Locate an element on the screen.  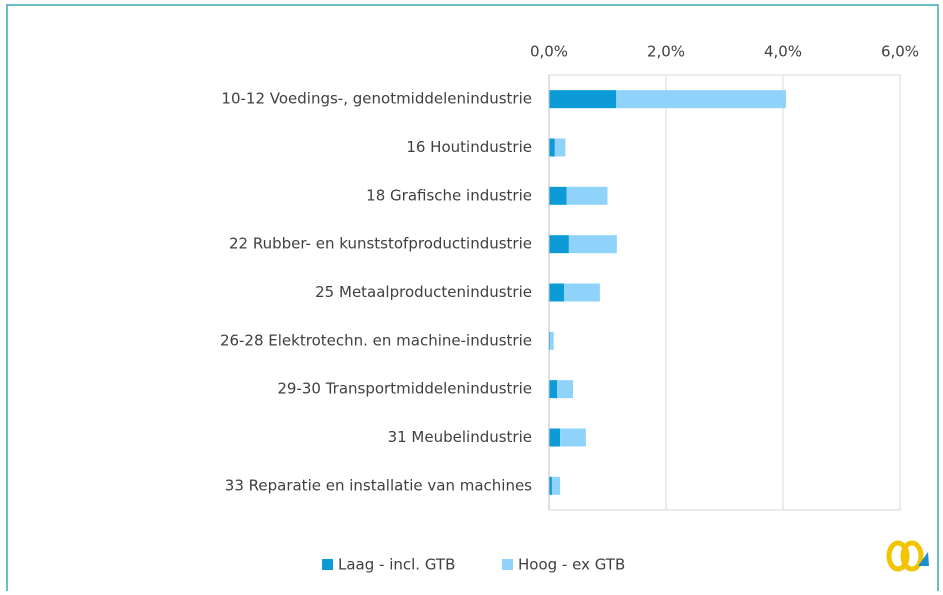
legend-label: Laag - incl. GTB is located at coordinates (396, 565).